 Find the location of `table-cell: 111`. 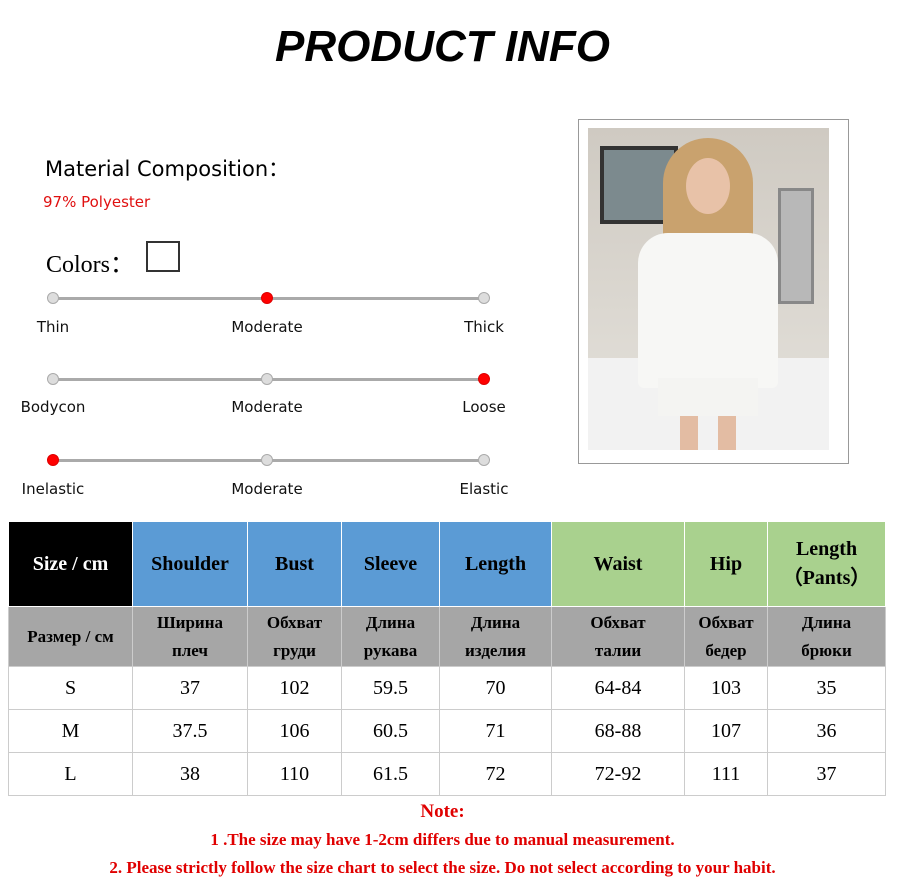

table-cell: 111 is located at coordinates (726, 774).